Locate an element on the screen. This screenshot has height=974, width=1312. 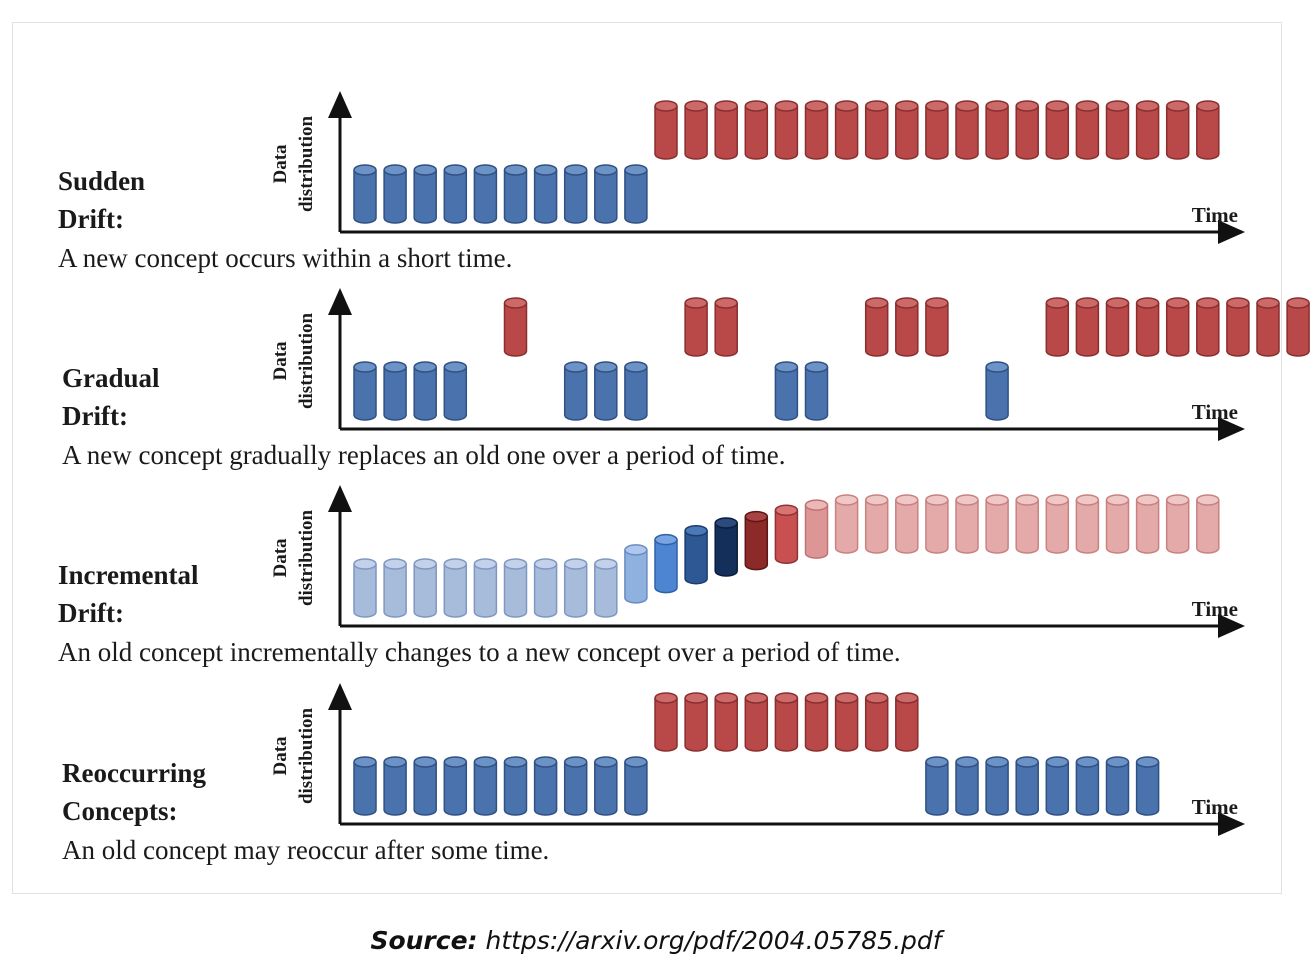
panel-label-line: Reoccurring is located at coordinates (134, 773).